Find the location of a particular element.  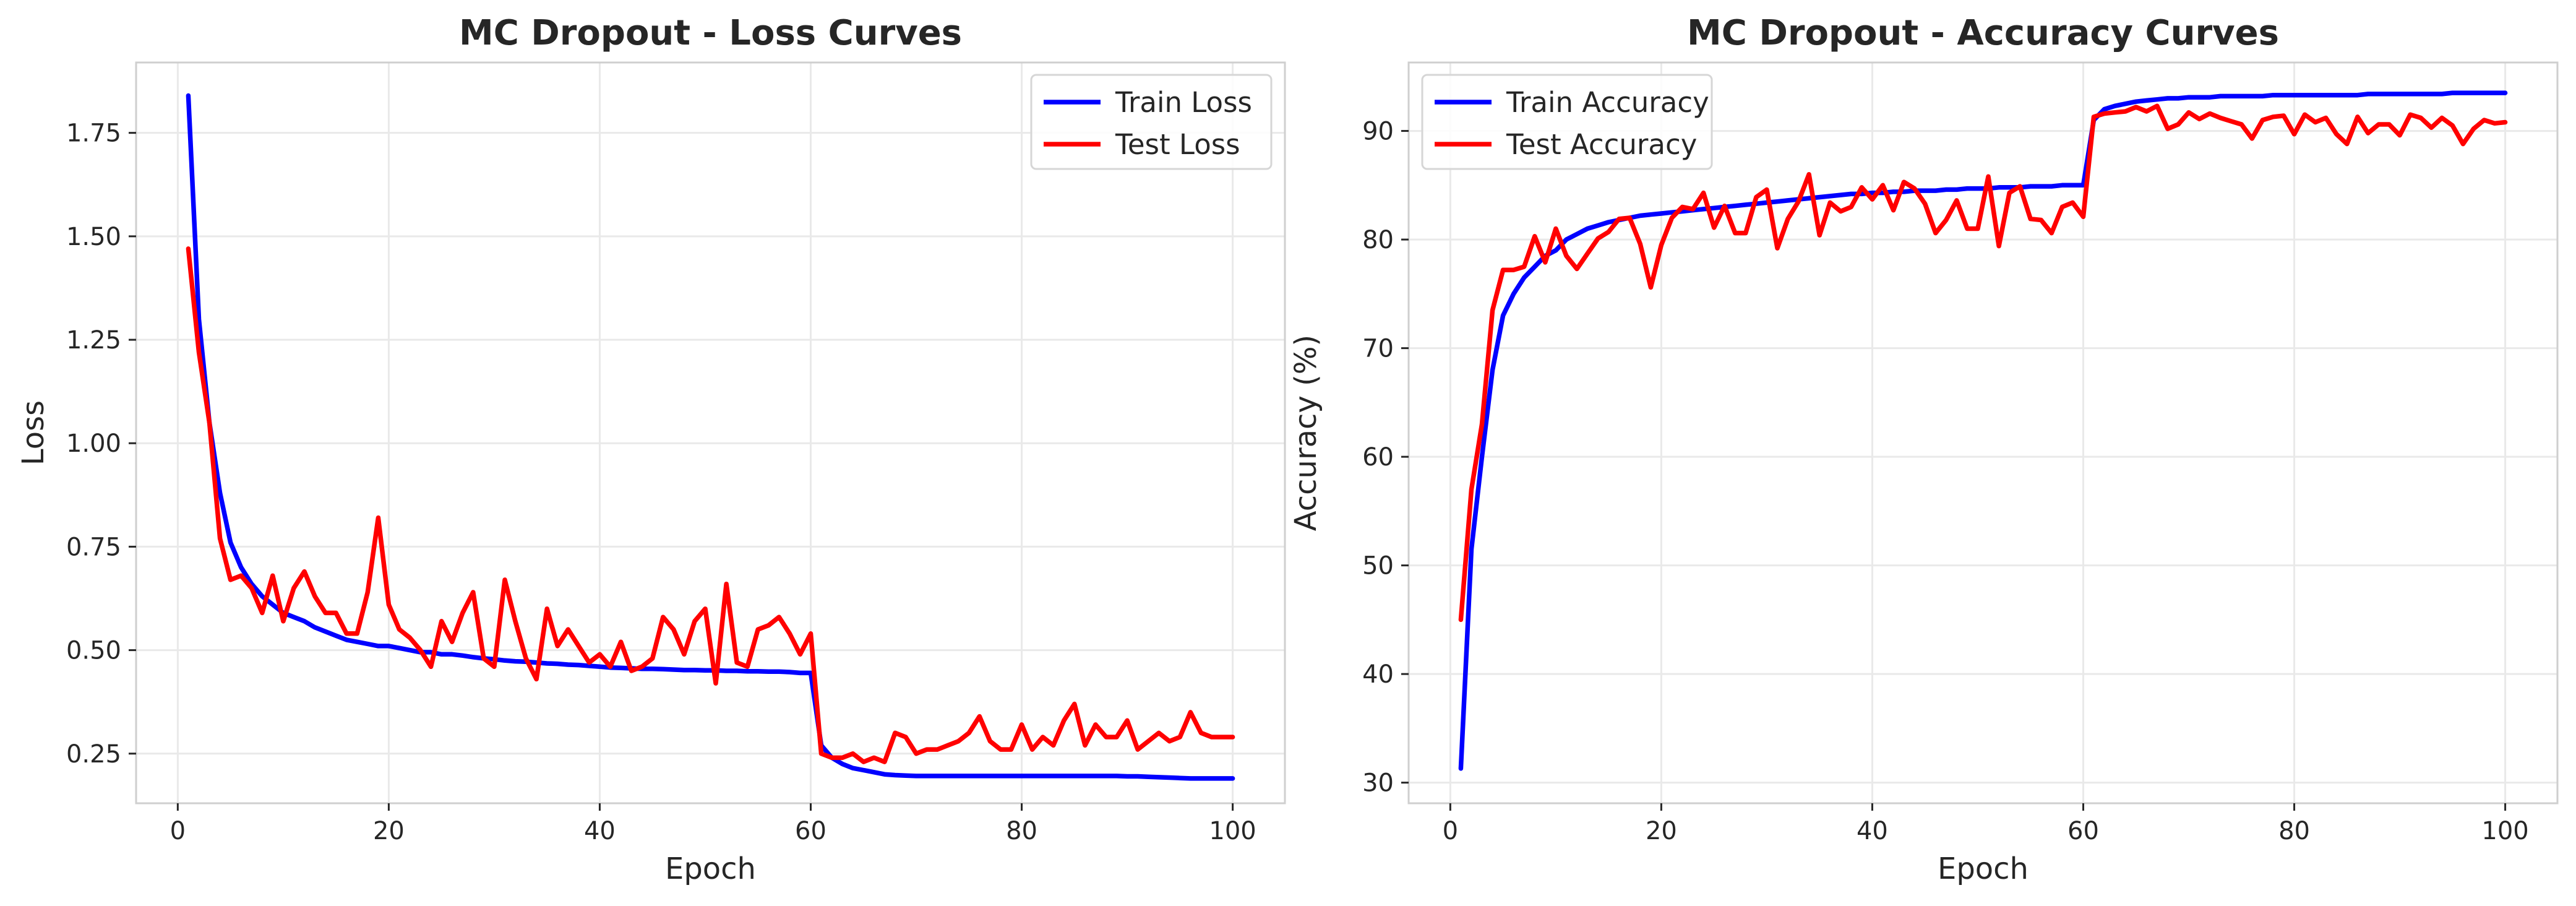

y-tick-label: 1.00 is located at coordinates (93, 443).